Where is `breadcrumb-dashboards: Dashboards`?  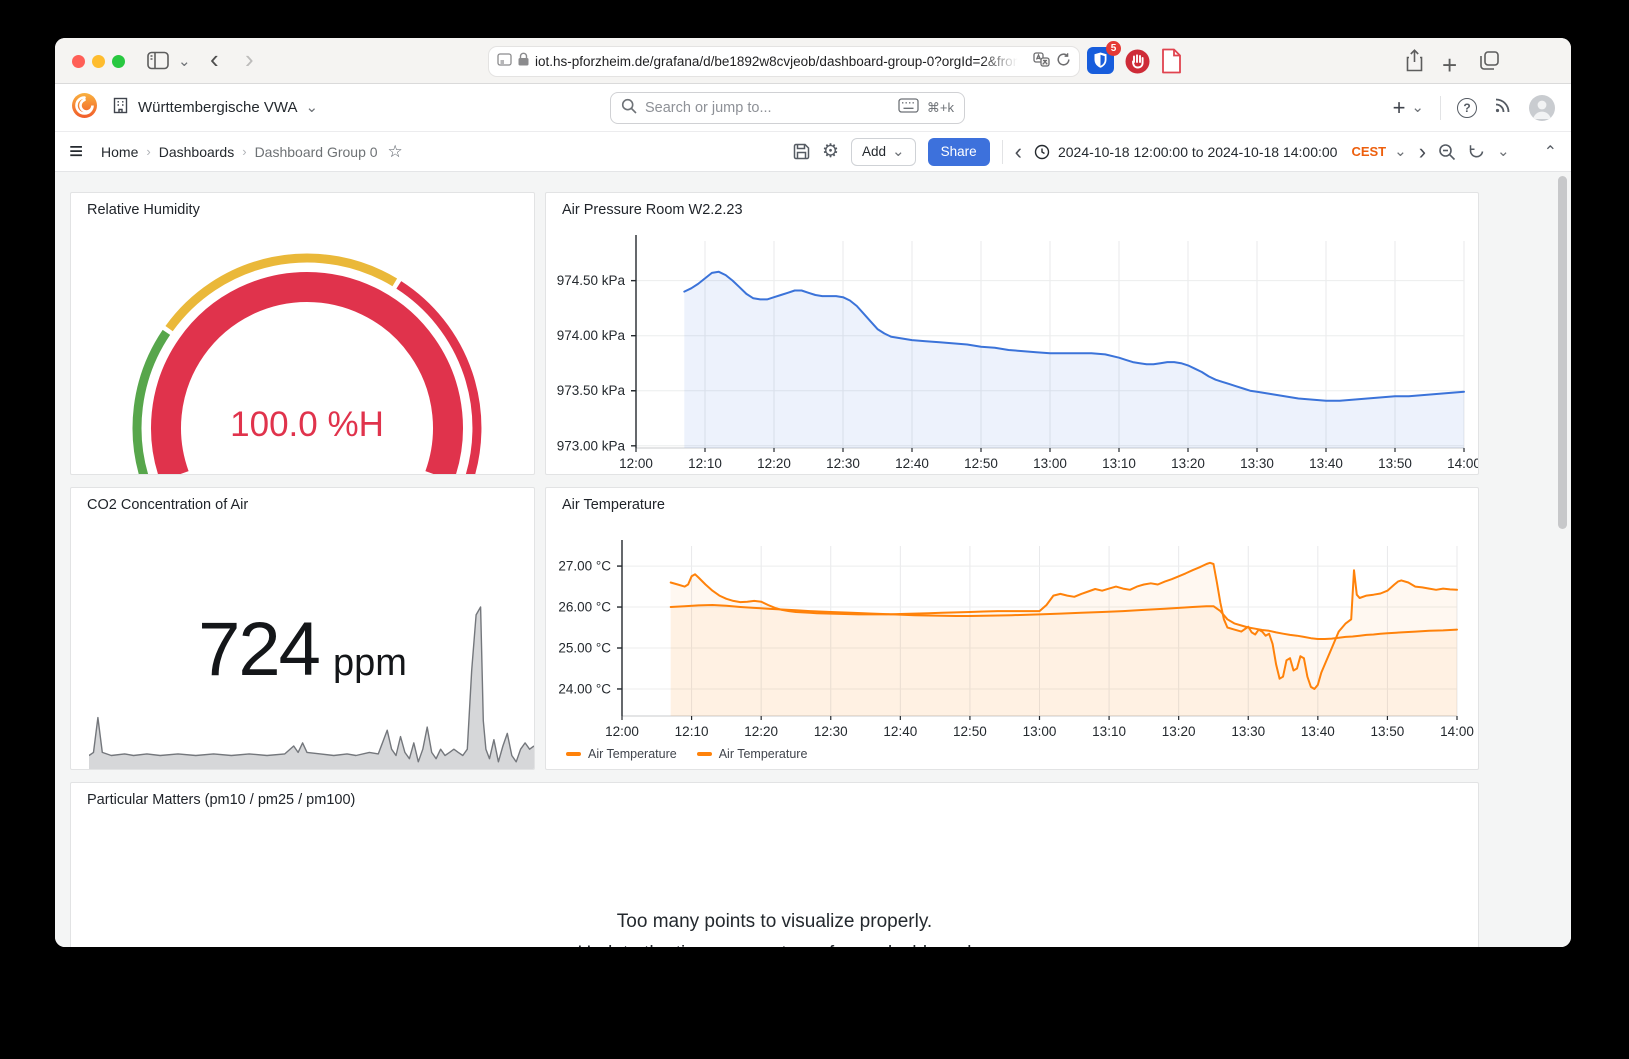
breadcrumb-dashboards: Dashboards is located at coordinates (196, 151).